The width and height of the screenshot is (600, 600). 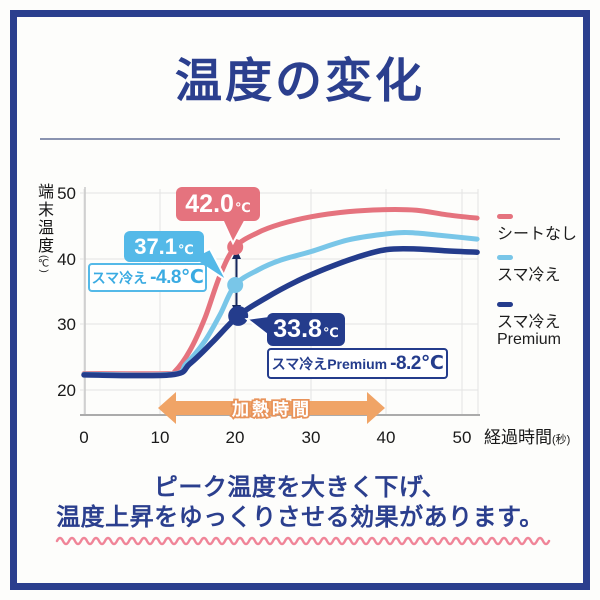 What do you see at coordinates (160, 437) in the screenshot?
I see `svg-text: 10` at bounding box center [160, 437].